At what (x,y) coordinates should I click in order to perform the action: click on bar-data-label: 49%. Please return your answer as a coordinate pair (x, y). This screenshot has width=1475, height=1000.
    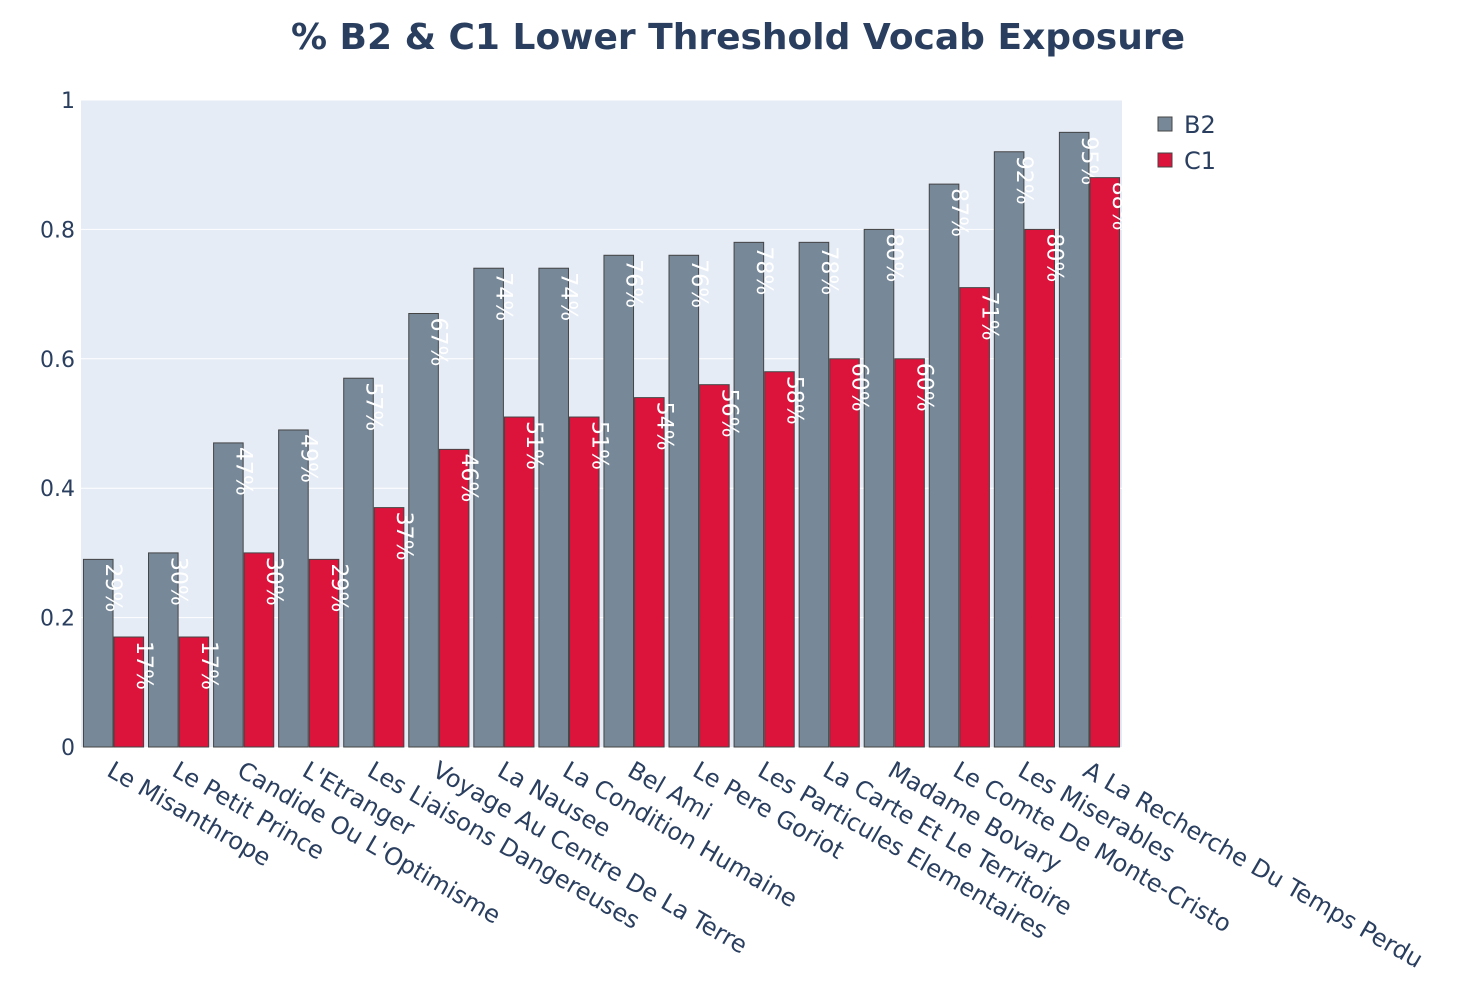
    Looking at the image, I should click on (307, 458).